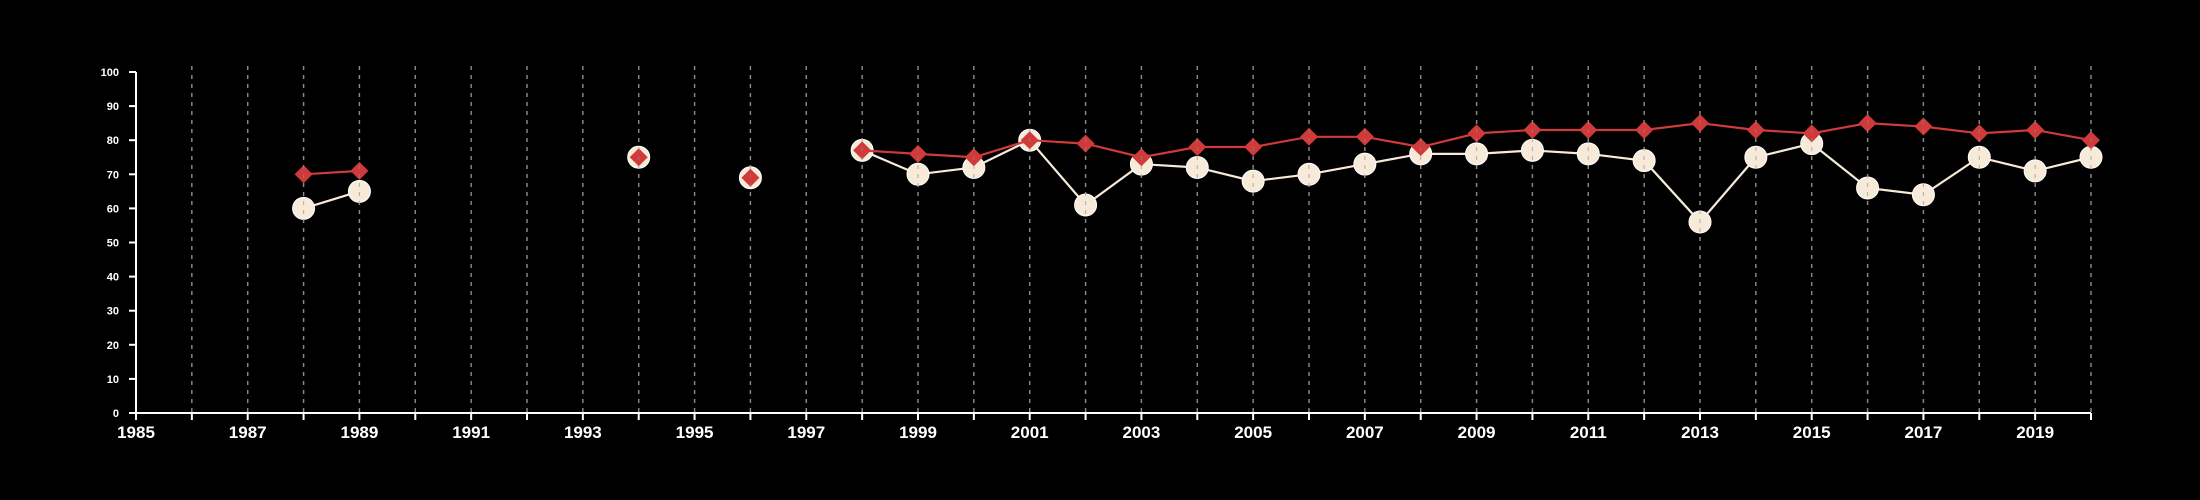 Image resolution: width=2200 pixels, height=500 pixels. Describe the element at coordinates (1197, 150) in the screenshot. I see `series-1-diamond` at that location.